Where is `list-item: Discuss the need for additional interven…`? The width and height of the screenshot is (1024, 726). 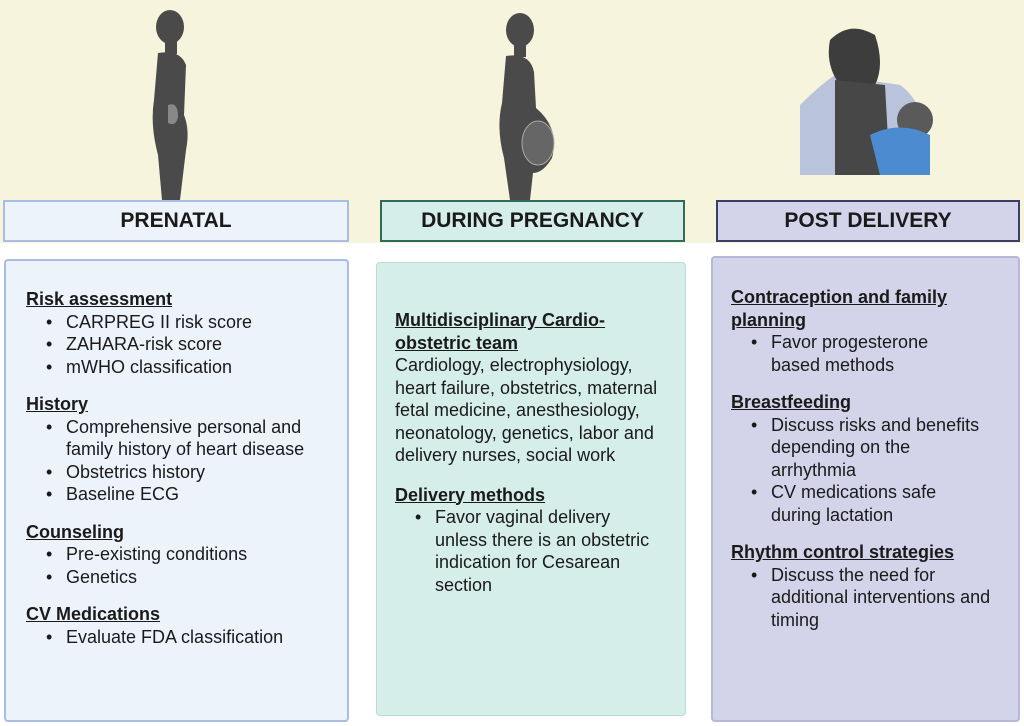 list-item: Discuss the need for additional interven… is located at coordinates (867, 598).